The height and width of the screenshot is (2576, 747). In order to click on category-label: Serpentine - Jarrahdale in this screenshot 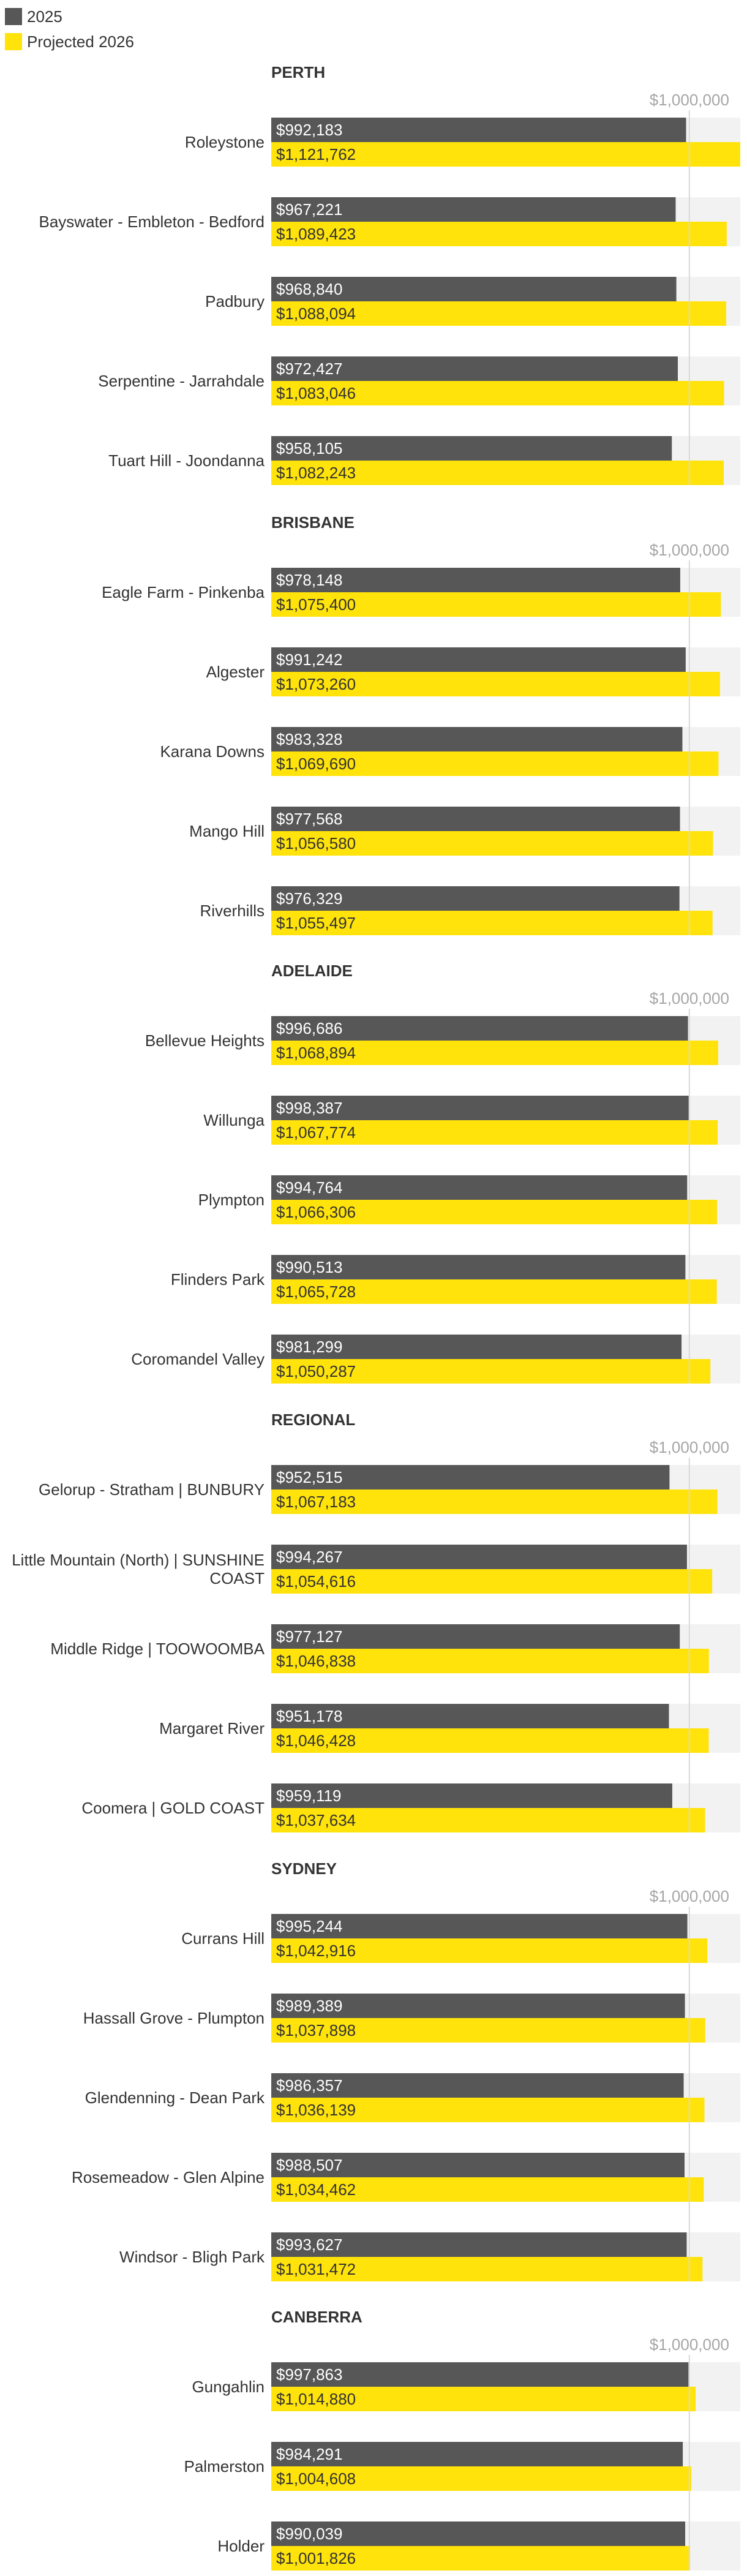, I will do `click(182, 381)`.